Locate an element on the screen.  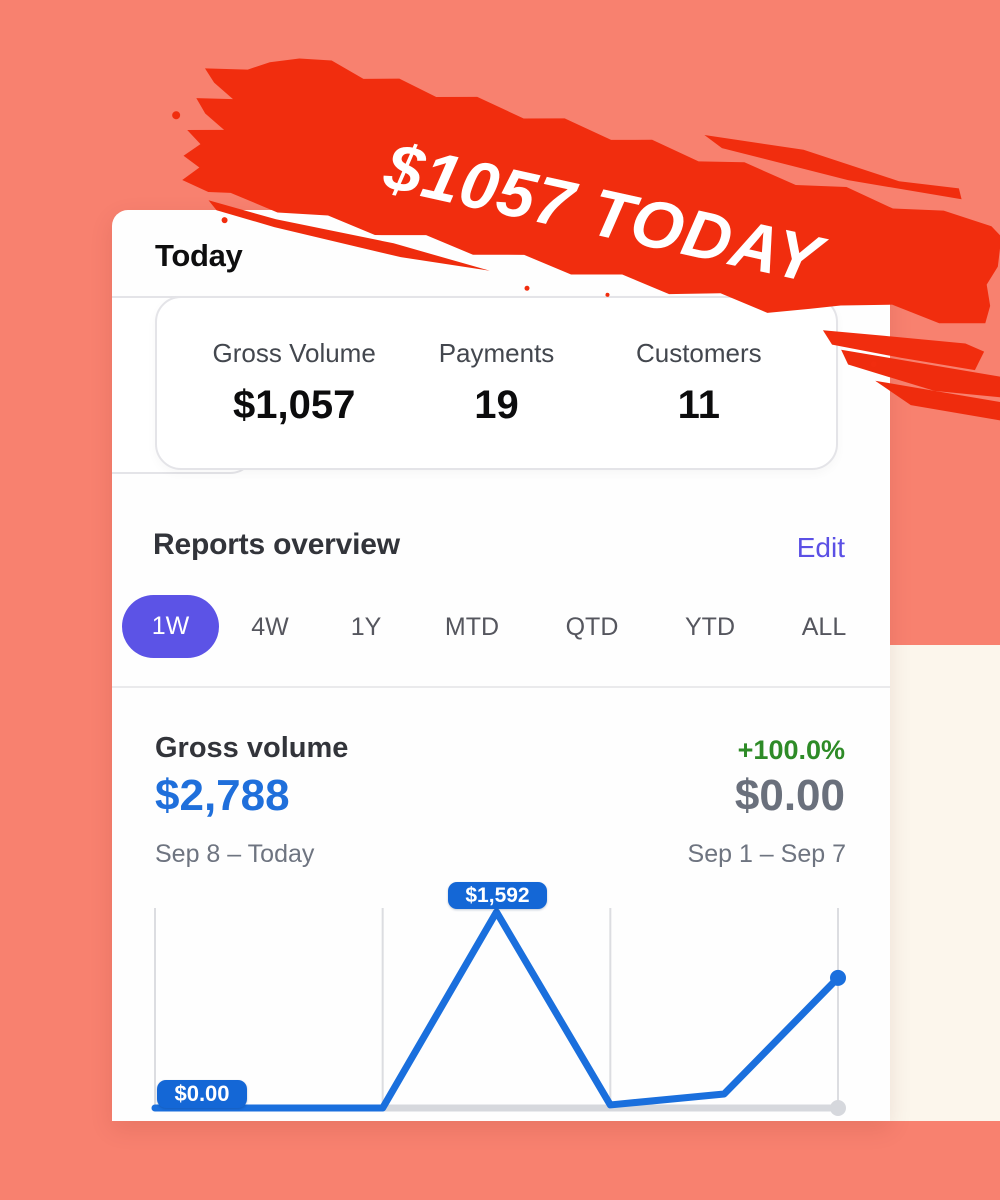
previous-period-range: Sep 1 – Sep 7 is located at coordinates (766, 854).